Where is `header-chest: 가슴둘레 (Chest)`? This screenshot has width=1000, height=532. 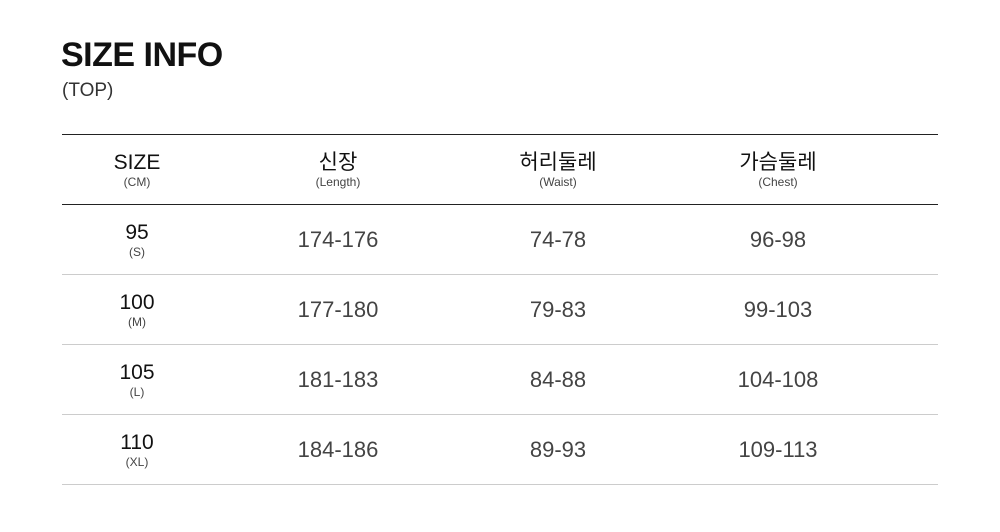 header-chest: 가슴둘레 (Chest) is located at coordinates (778, 169).